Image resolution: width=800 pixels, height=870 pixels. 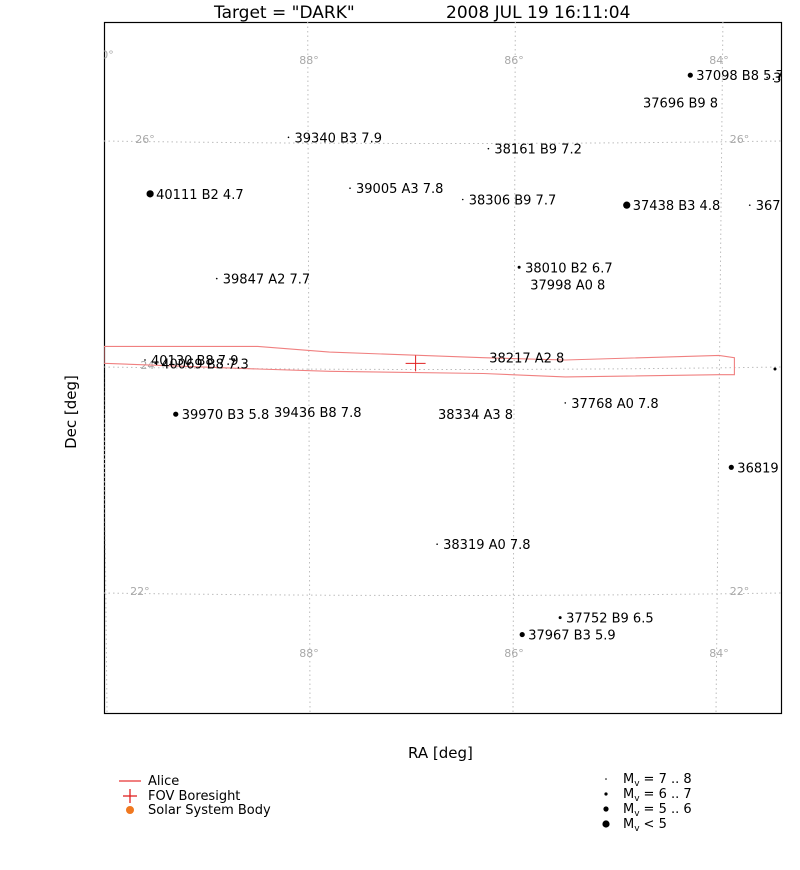 I want to click on star-label: 40111 B2 4.7, so click(x=199, y=195).